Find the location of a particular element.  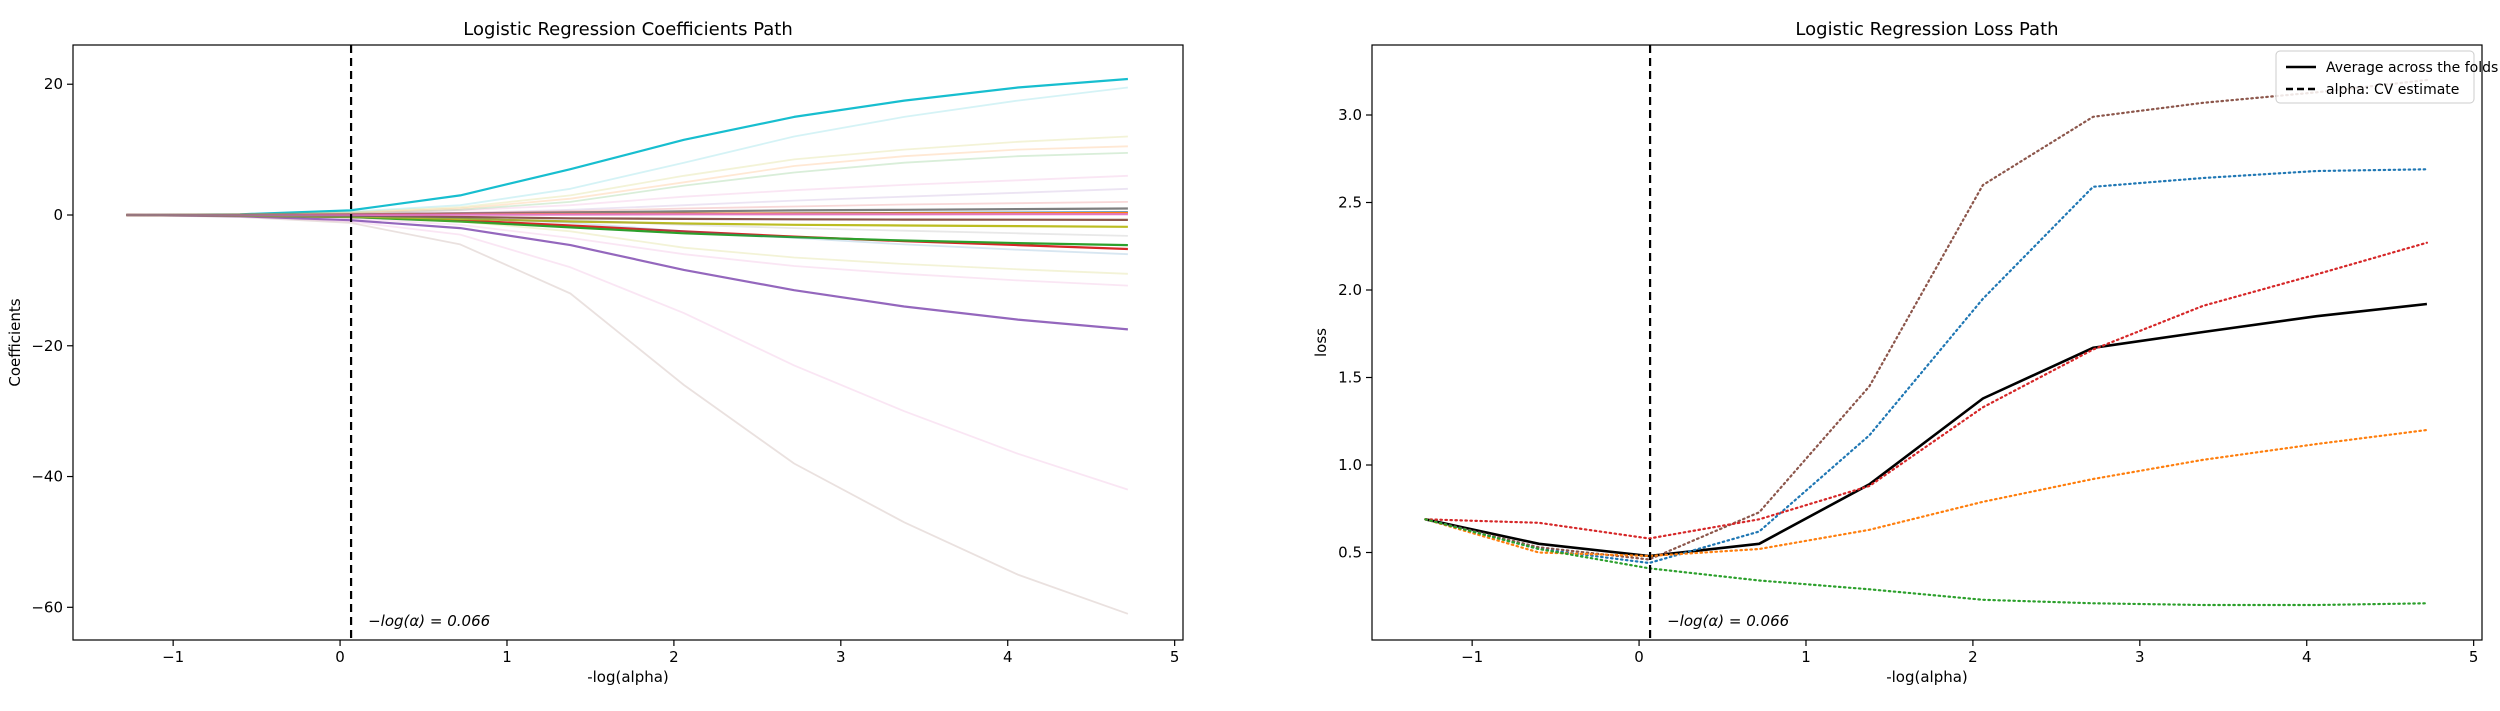

y-tick-label: 0.5 is located at coordinates (1350, 553).